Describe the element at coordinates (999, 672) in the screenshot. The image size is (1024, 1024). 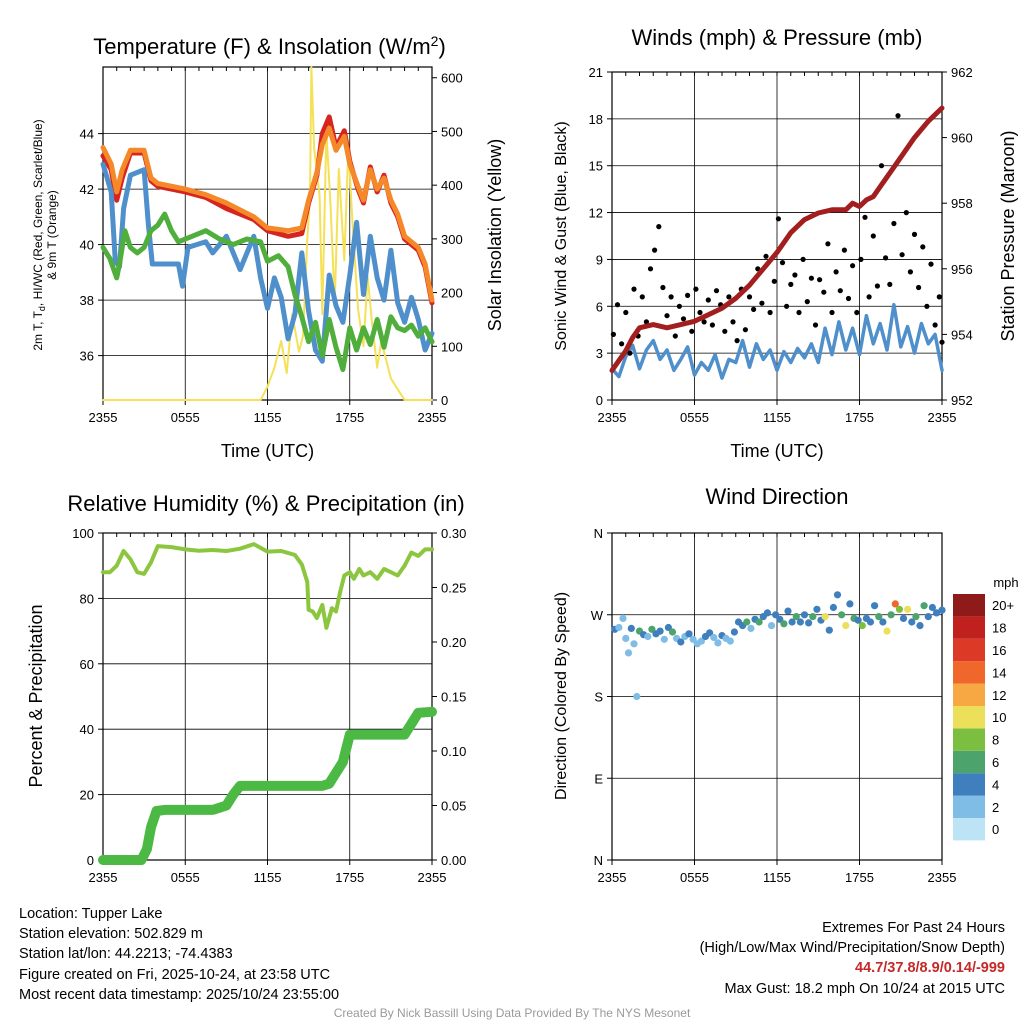
I see `legend-label: 14` at that location.